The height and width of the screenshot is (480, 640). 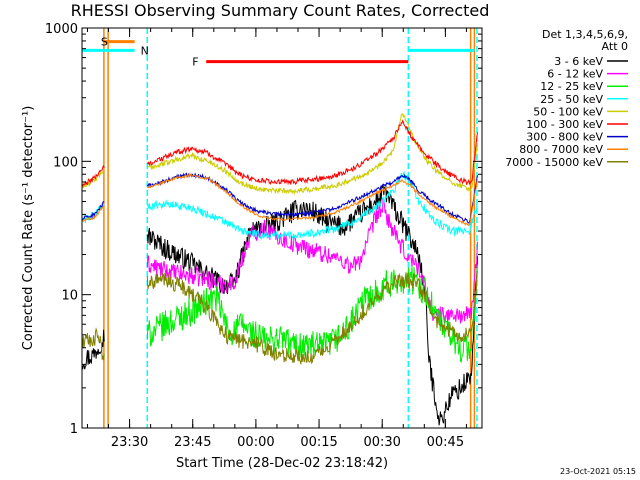 I want to click on legend-label-8: 800 - 7000 keV, so click(x=561, y=149).